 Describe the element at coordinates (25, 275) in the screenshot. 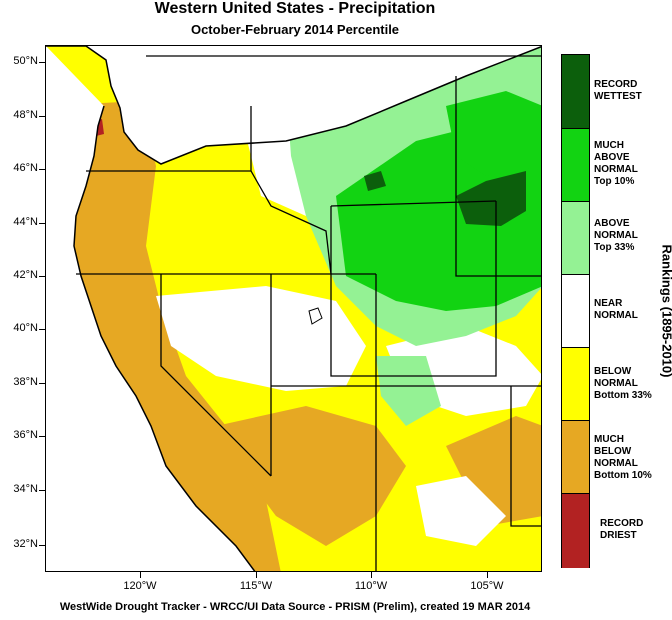

I see `lat-label-42: 42°N` at that location.